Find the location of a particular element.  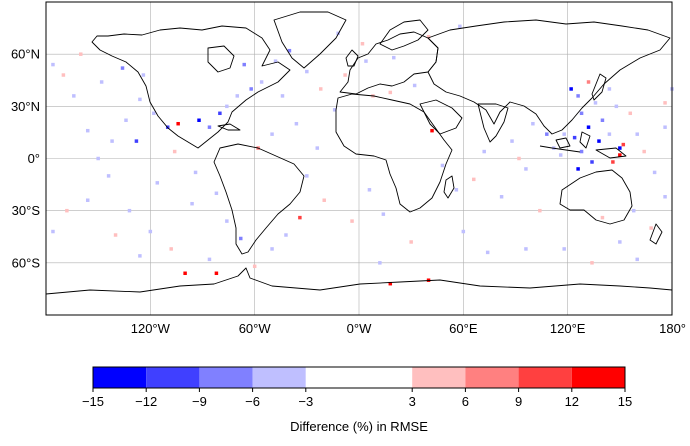

asia-outline is located at coordinates (549, 77).